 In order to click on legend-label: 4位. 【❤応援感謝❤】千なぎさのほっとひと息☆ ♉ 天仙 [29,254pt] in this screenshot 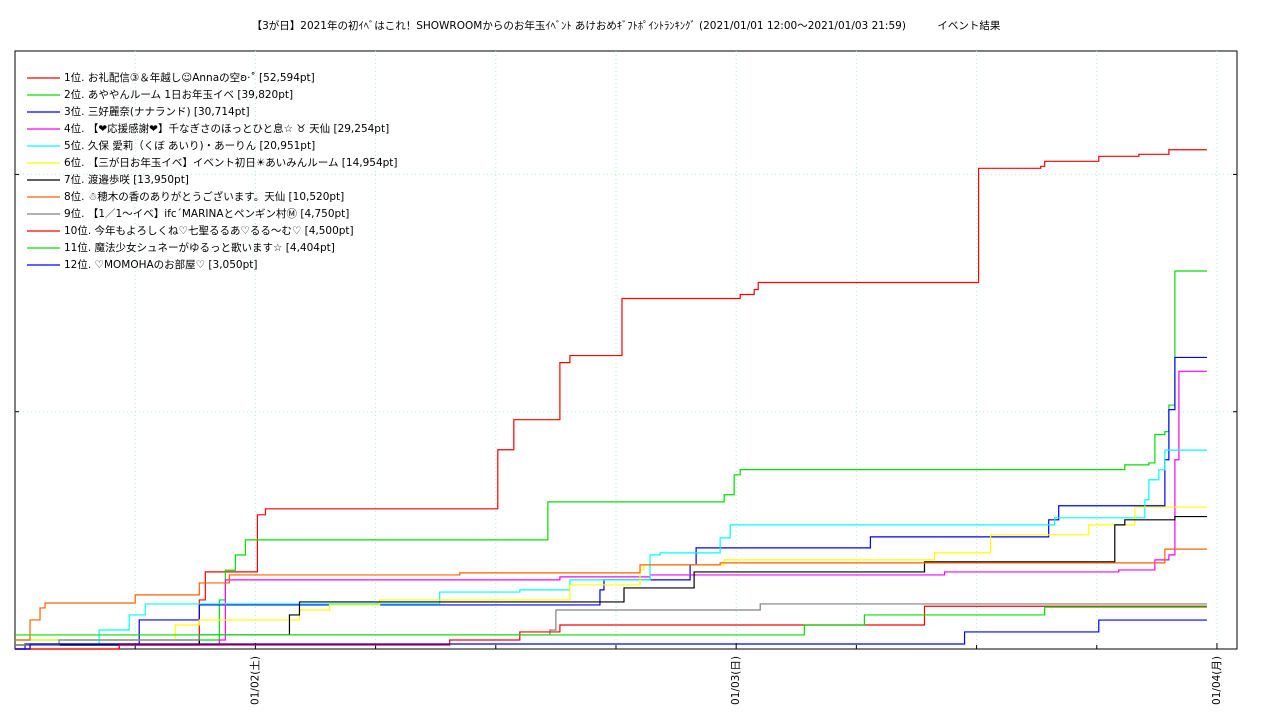, I will do `click(226, 128)`.